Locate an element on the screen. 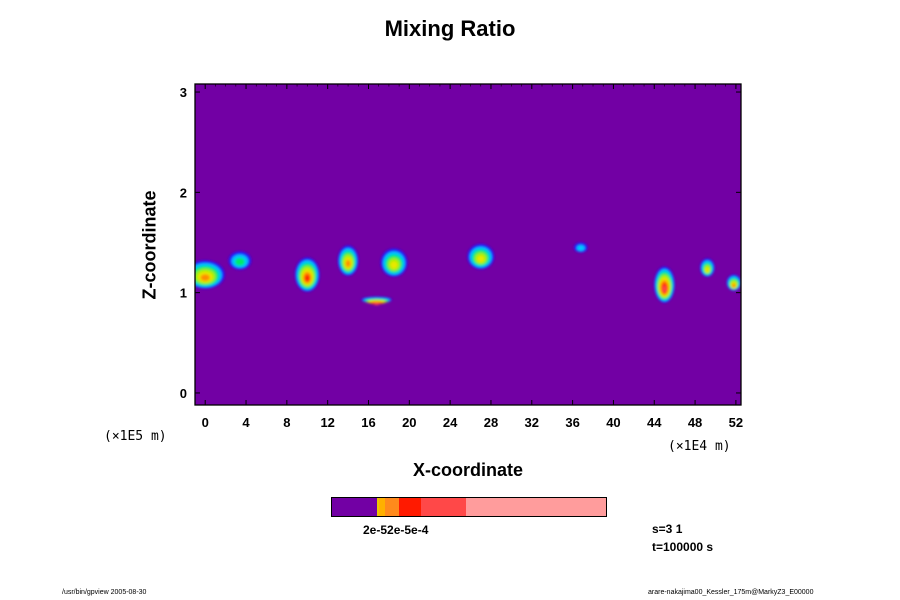 Image resolution: width=900 pixels, height=600 pixels. x-tick-label: 44 is located at coordinates (654, 422).